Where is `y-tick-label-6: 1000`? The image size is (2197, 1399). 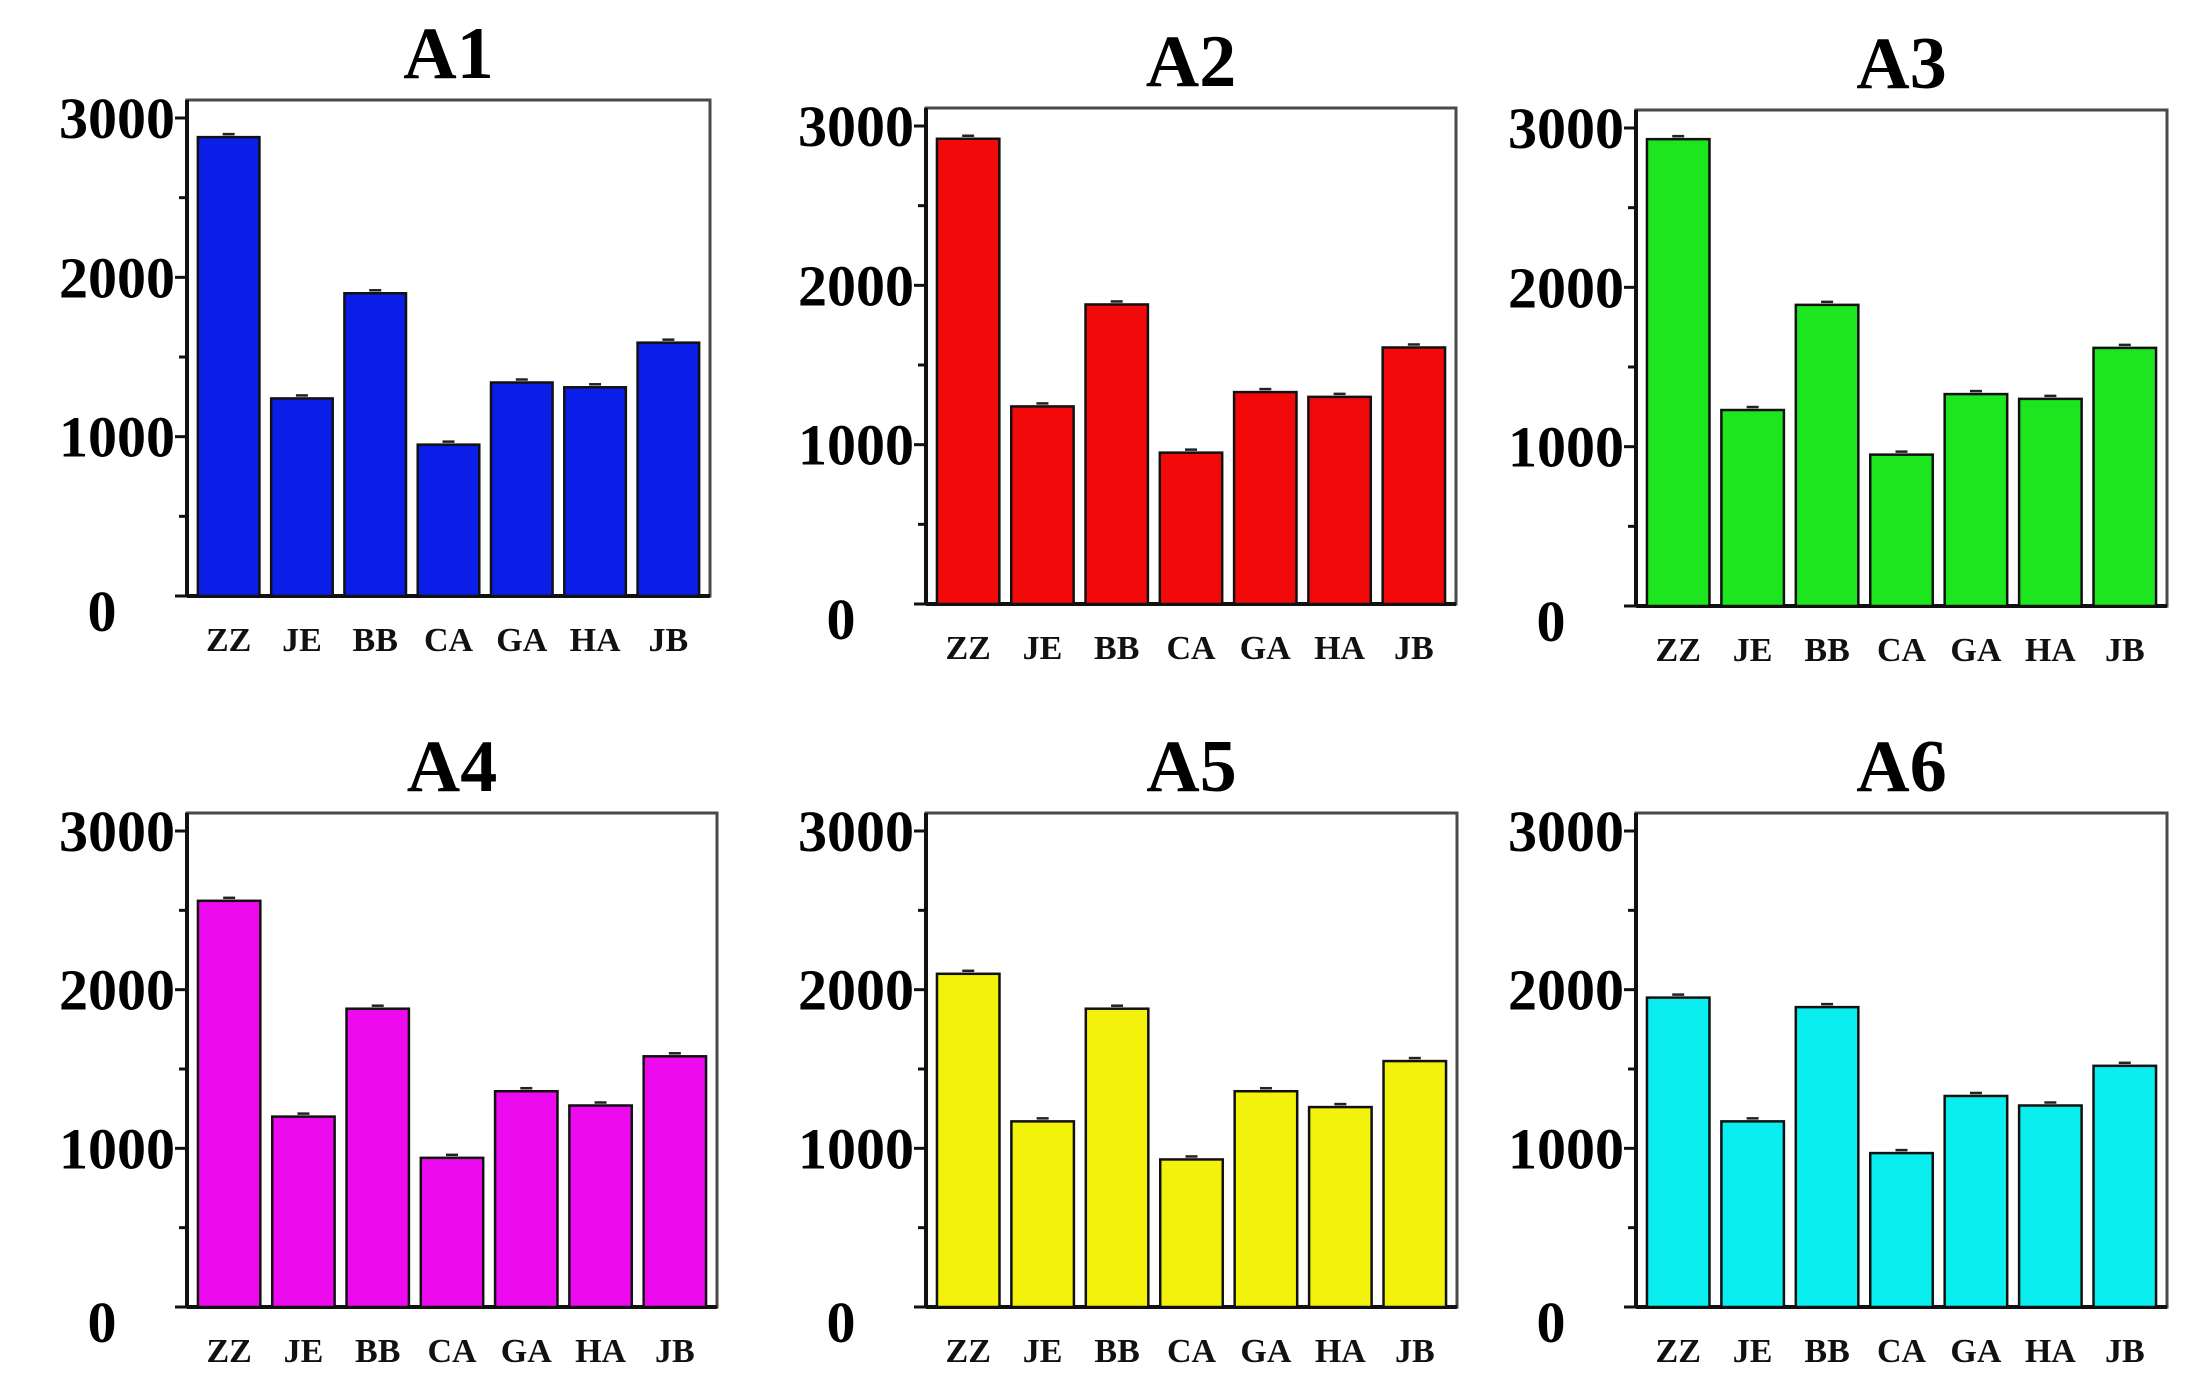
y-tick-label-6: 1000 is located at coordinates (1566, 1148).